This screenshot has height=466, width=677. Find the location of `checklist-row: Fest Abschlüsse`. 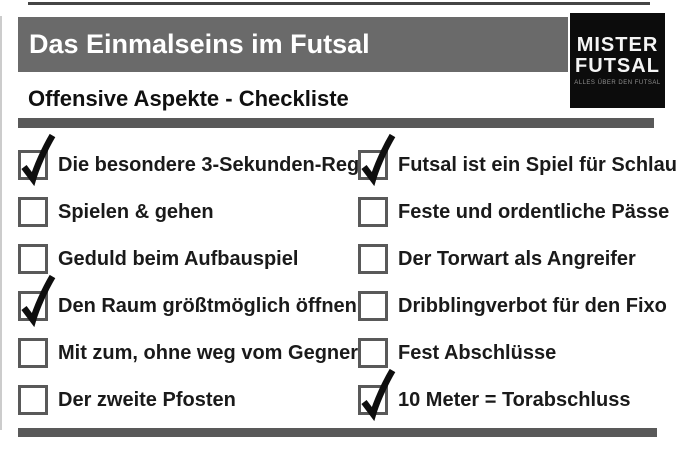

checklist-row: Fest Abschlüsse is located at coordinates (517, 352).